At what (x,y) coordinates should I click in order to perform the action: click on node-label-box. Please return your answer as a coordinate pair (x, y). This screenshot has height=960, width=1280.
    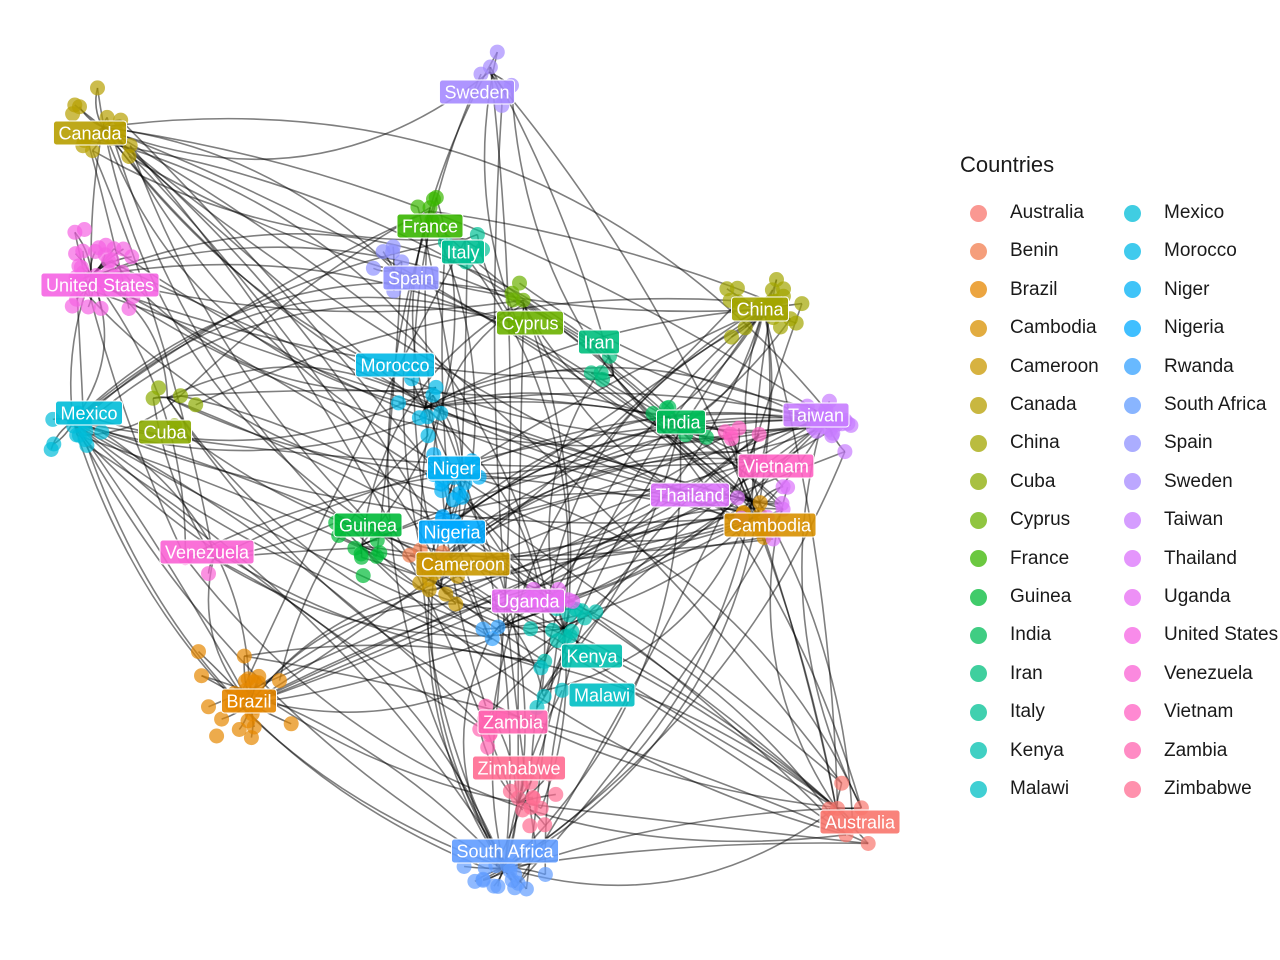
    Looking at the image, I should click on (100, 285).